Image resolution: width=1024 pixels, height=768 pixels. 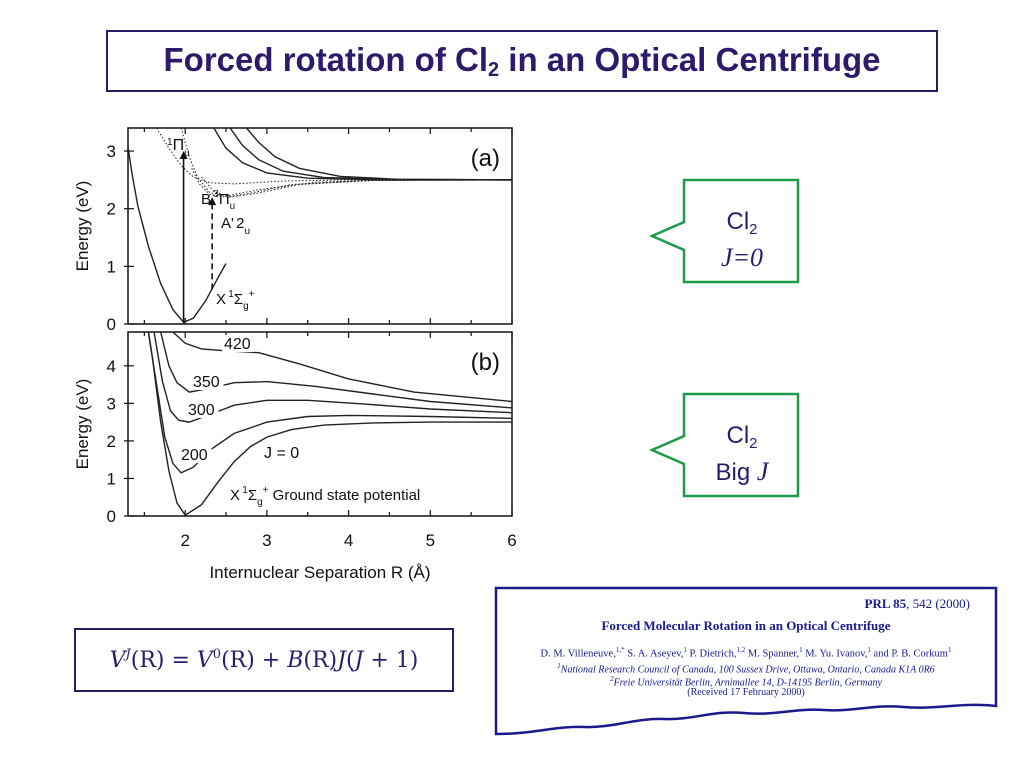 I want to click on title-subscript: 2, so click(x=494, y=69).